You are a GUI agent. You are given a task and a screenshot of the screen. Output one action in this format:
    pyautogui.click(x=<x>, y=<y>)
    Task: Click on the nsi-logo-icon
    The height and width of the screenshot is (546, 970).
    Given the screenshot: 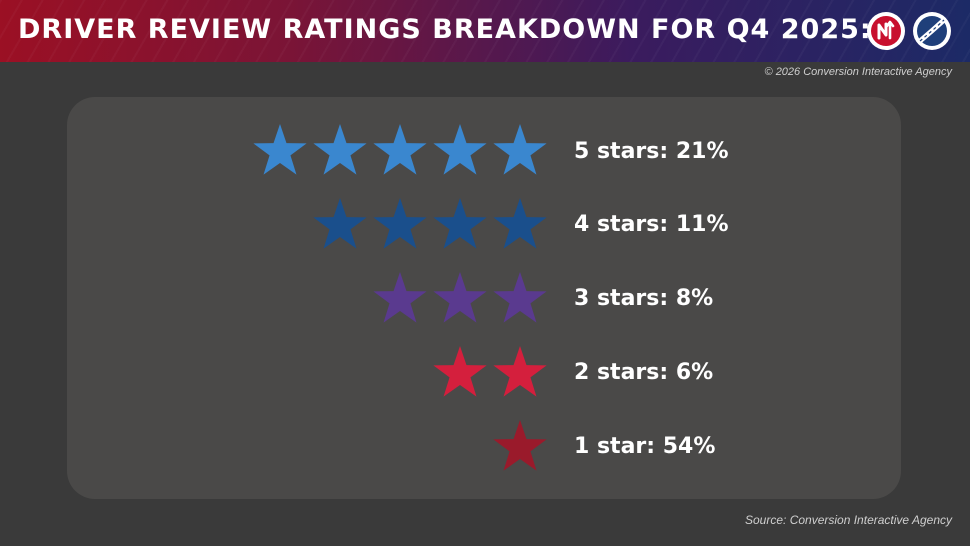 What is the action you would take?
    pyautogui.click(x=886, y=31)
    